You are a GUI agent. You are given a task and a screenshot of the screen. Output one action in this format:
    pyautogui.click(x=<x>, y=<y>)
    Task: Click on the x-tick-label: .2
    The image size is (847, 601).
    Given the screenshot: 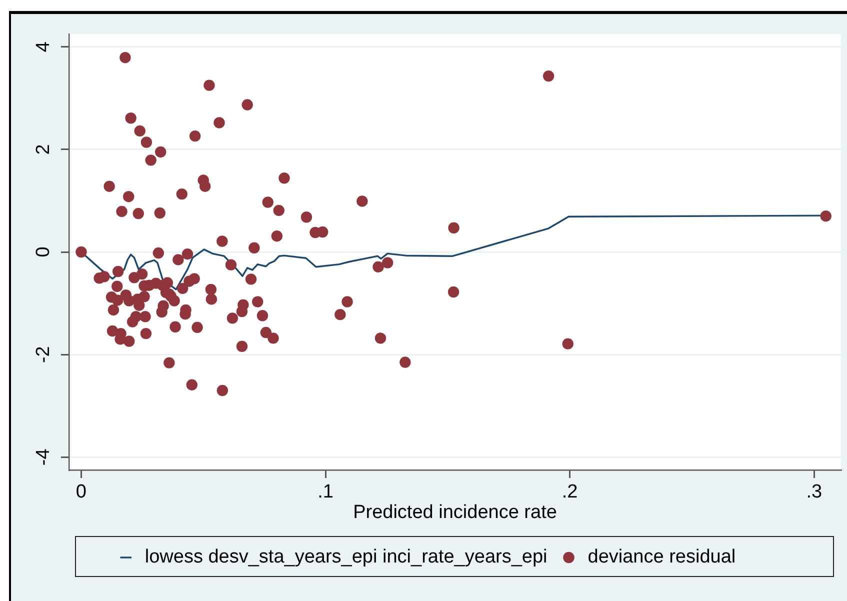 What is the action you would take?
    pyautogui.click(x=570, y=492)
    